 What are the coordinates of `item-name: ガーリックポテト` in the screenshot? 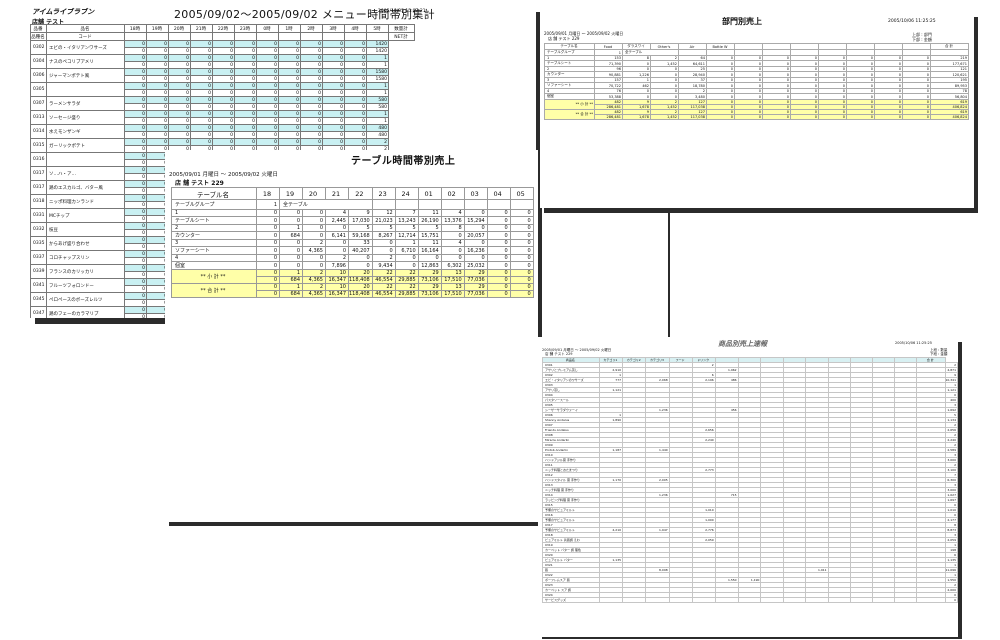 It's located at (85, 145).